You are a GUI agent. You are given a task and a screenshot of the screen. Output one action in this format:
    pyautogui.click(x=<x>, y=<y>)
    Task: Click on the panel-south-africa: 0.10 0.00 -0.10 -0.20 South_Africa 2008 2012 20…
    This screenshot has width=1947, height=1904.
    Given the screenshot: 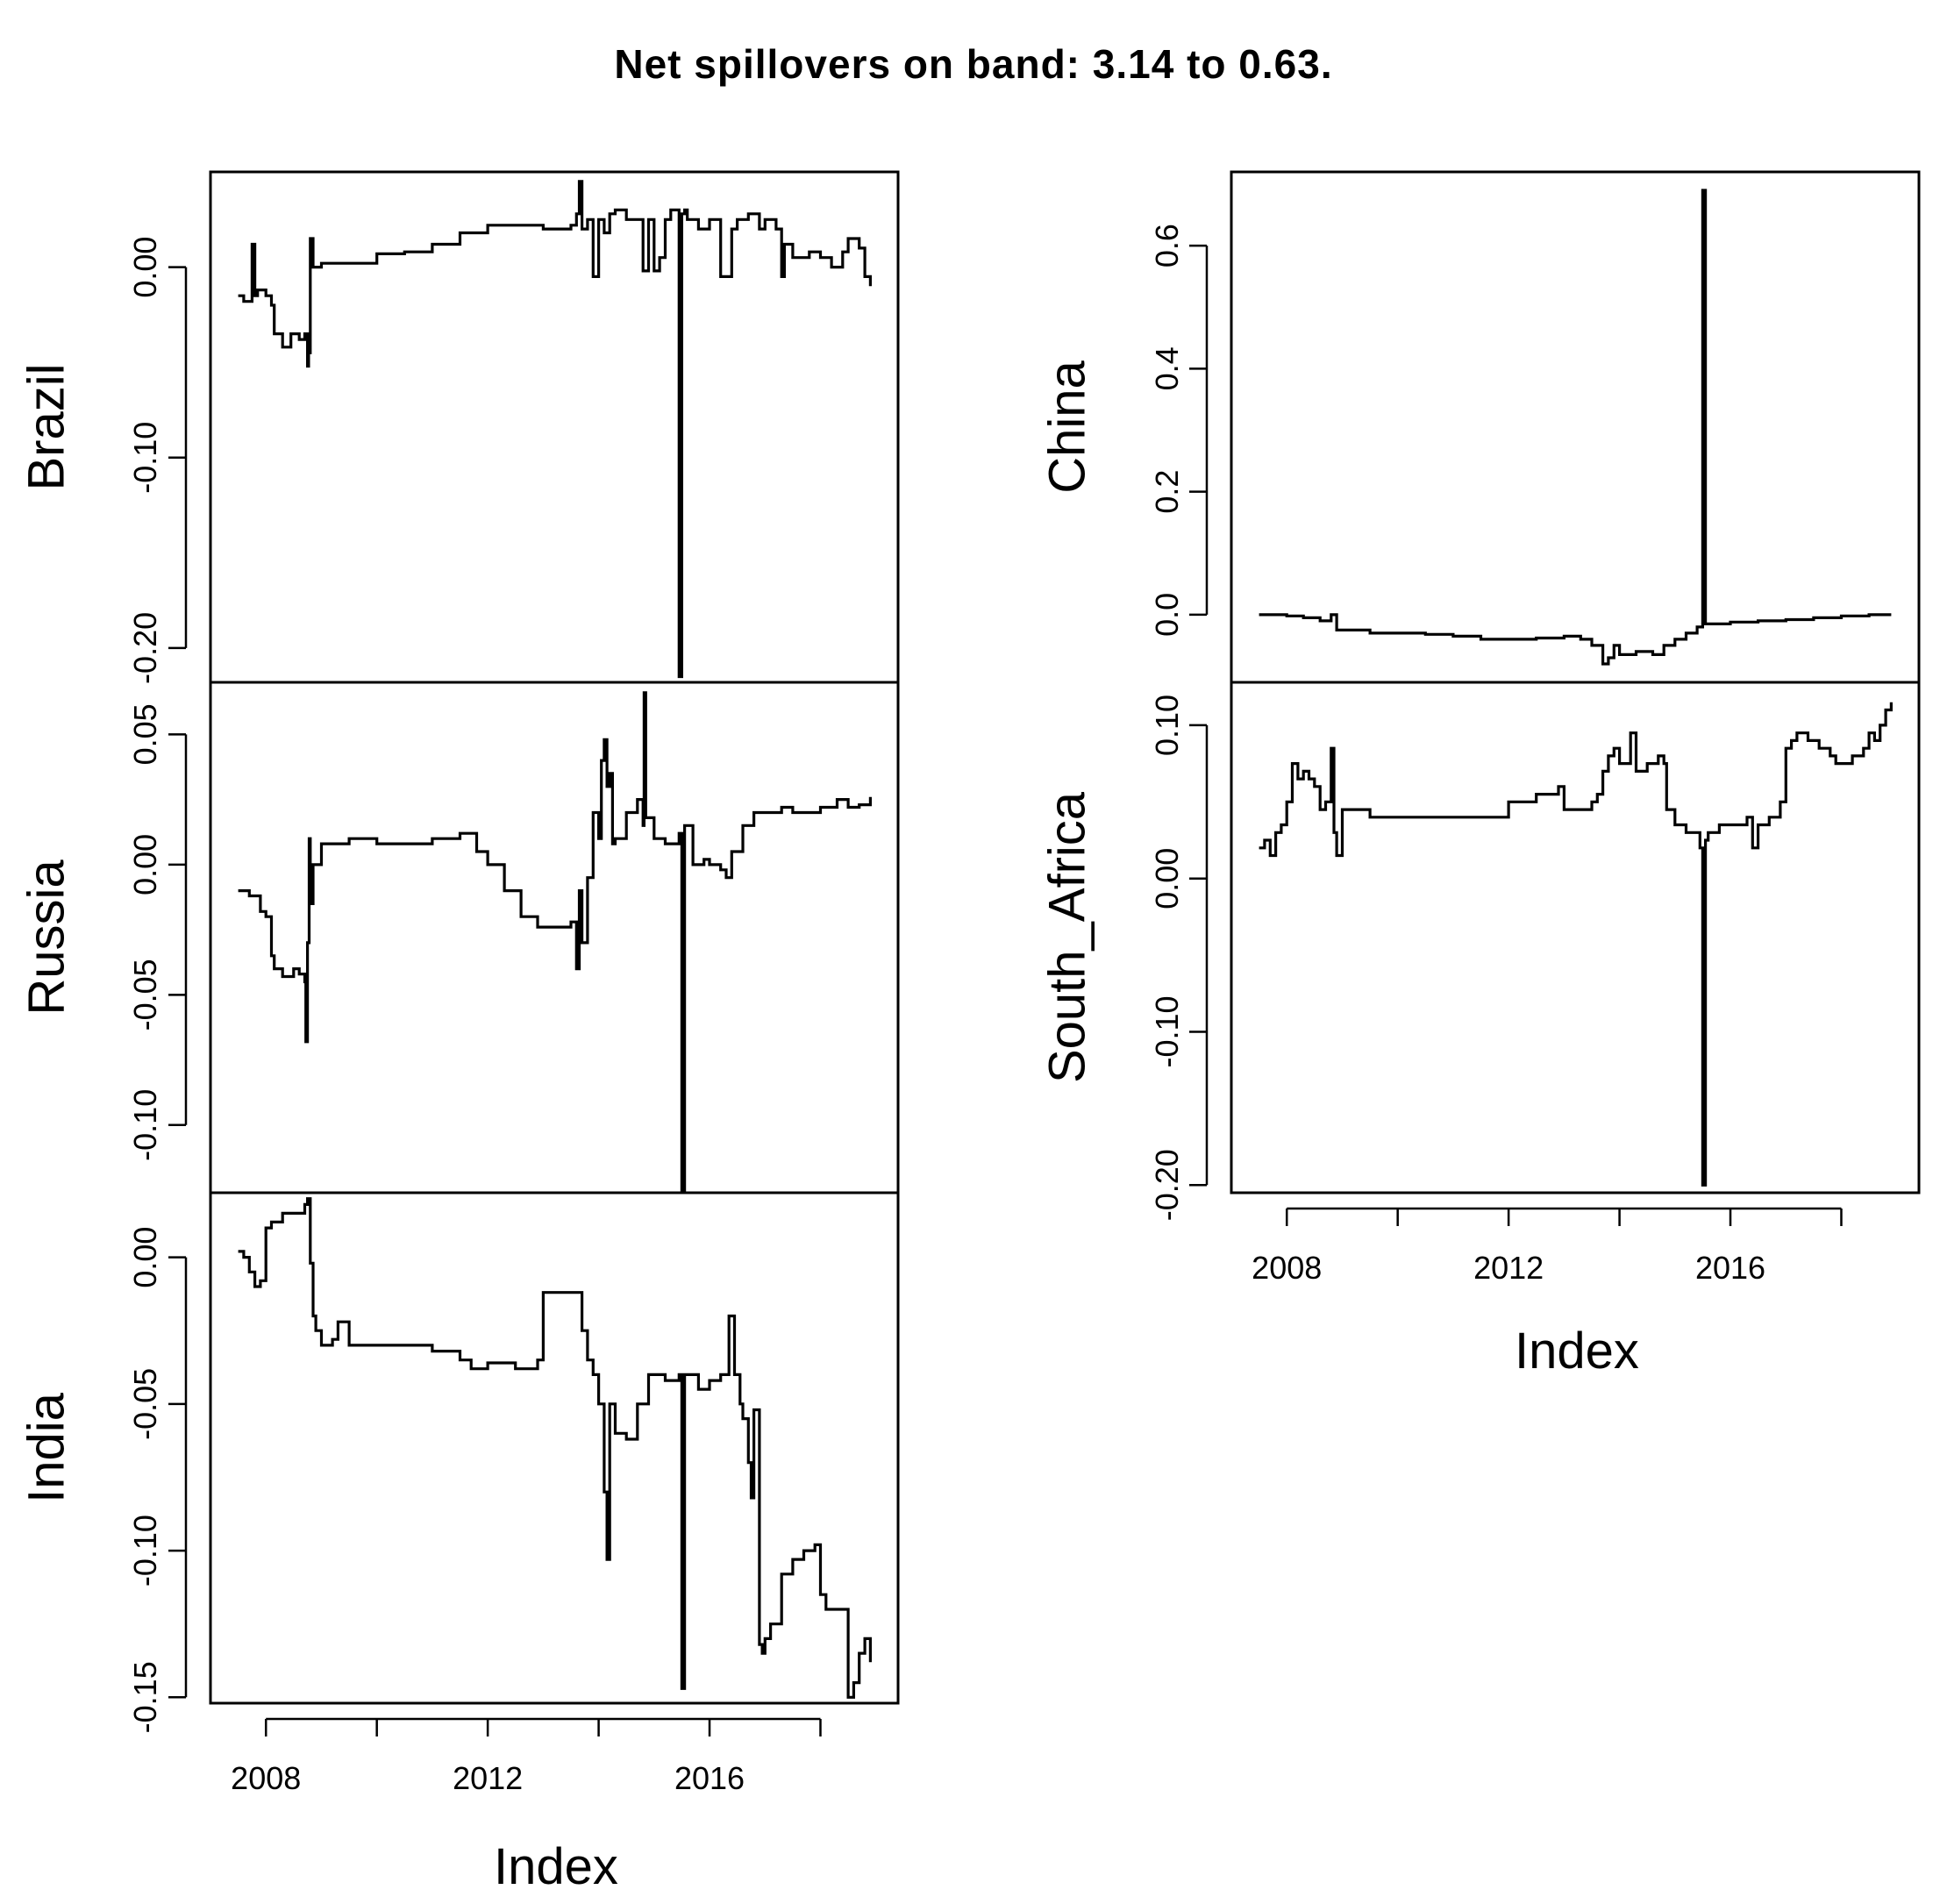 What is the action you would take?
    pyautogui.click(x=1479, y=983)
    